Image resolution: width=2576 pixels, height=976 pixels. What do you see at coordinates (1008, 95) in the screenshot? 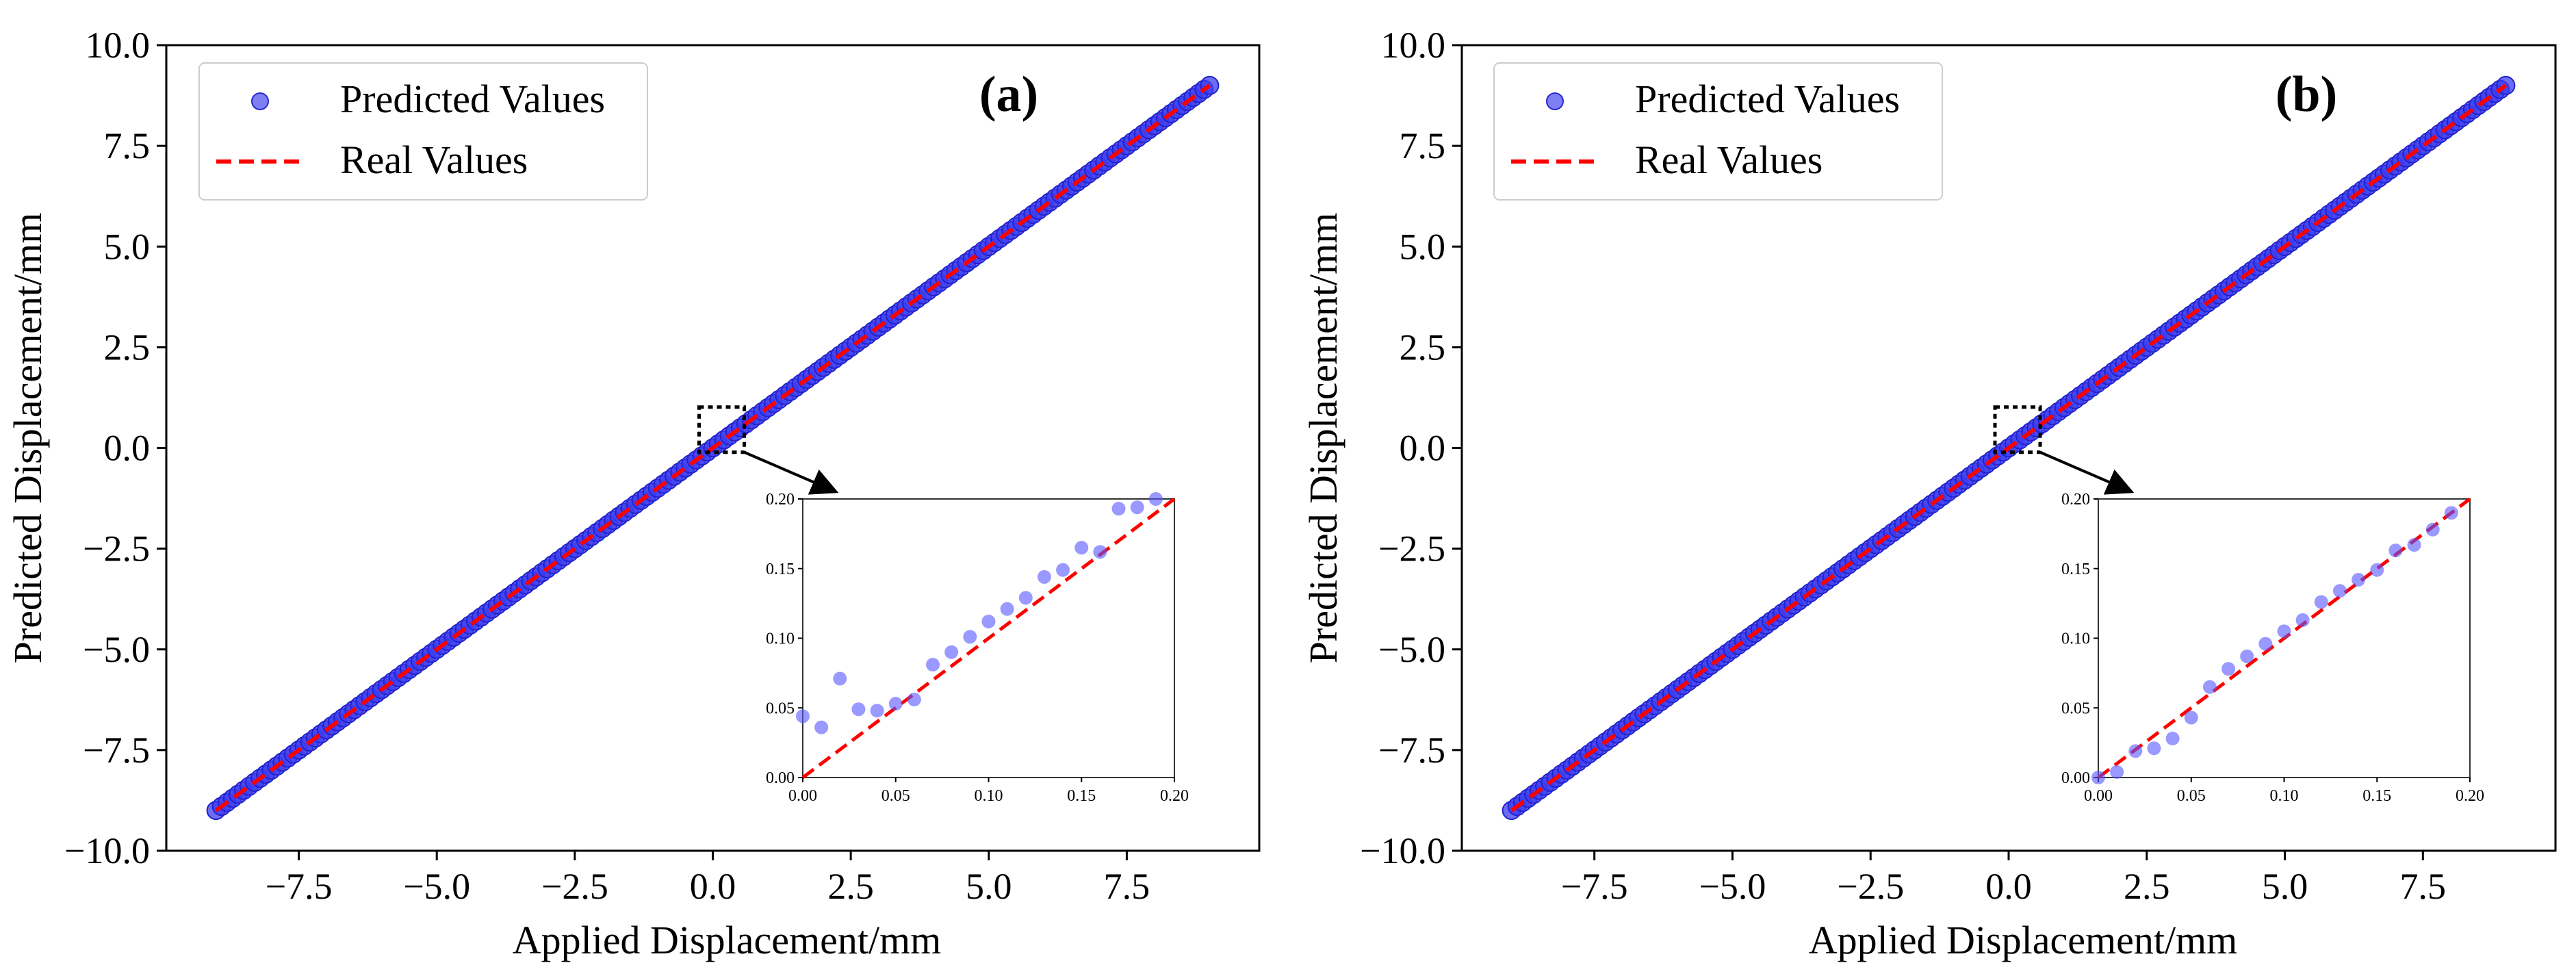
I see `panel-label: (a)` at bounding box center [1008, 95].